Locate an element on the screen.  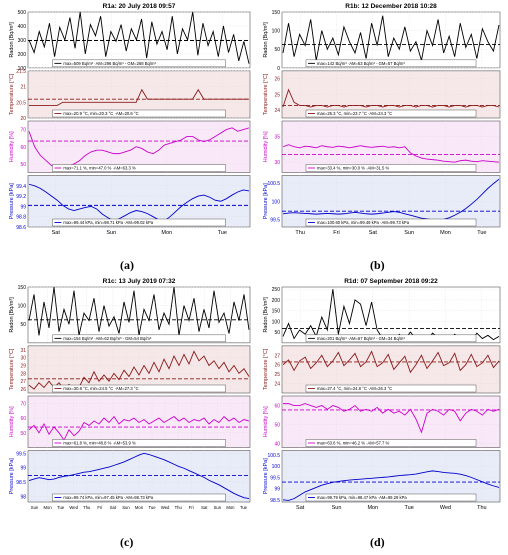
y-tick-label: 25 is located at coordinates (277, 95).